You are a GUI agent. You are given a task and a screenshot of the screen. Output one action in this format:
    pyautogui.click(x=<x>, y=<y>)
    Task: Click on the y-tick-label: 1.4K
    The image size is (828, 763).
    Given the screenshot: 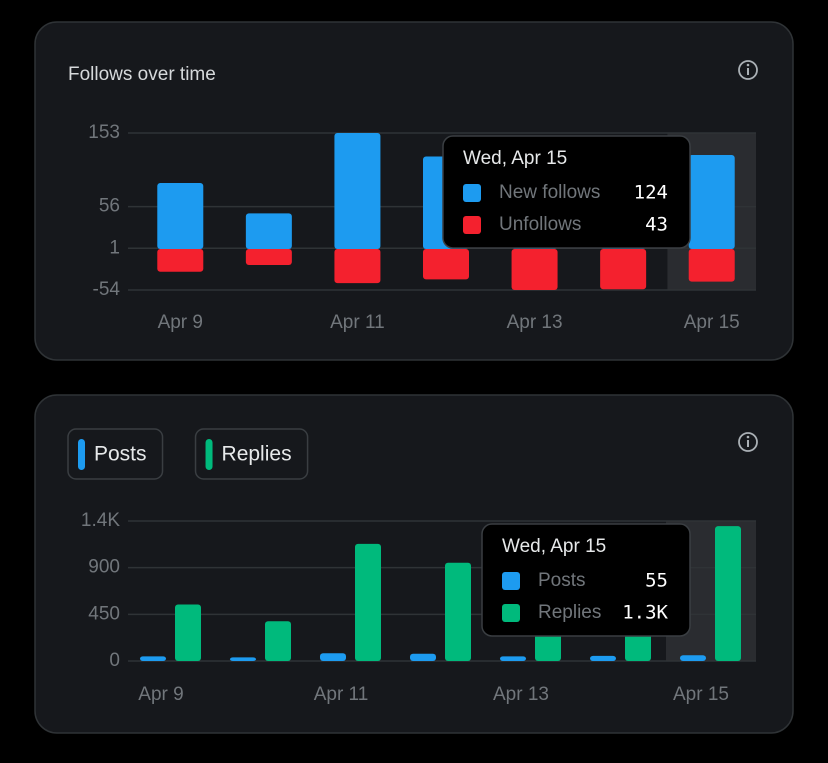 What is the action you would take?
    pyautogui.click(x=100, y=520)
    